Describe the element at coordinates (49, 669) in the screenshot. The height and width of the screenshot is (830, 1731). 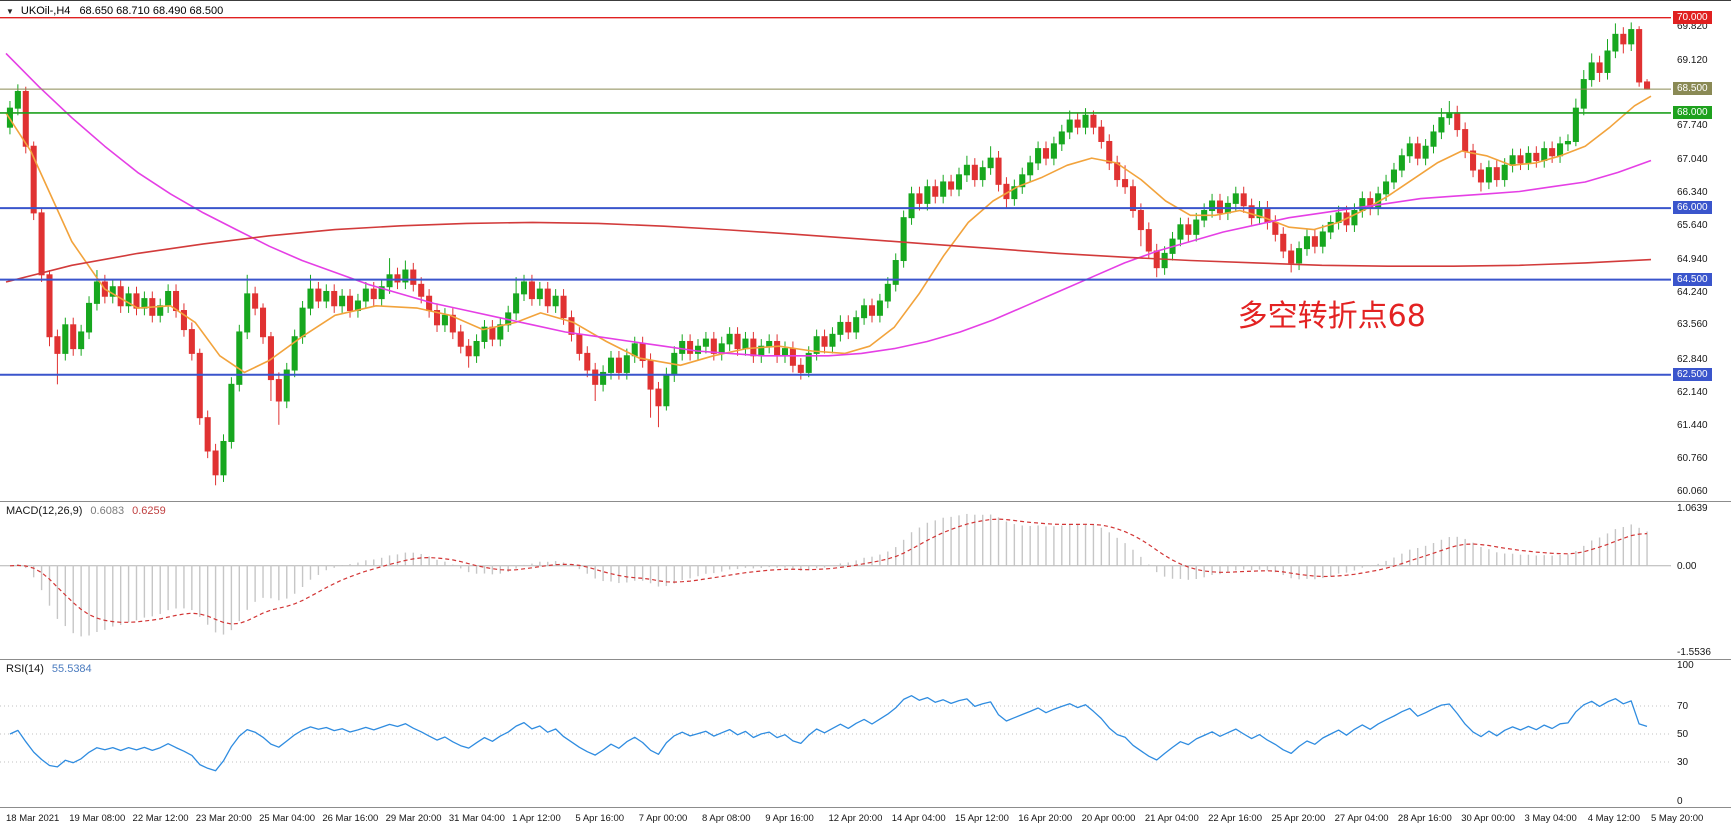
I see `rsi-header: RSI(14) 55.5384` at that location.